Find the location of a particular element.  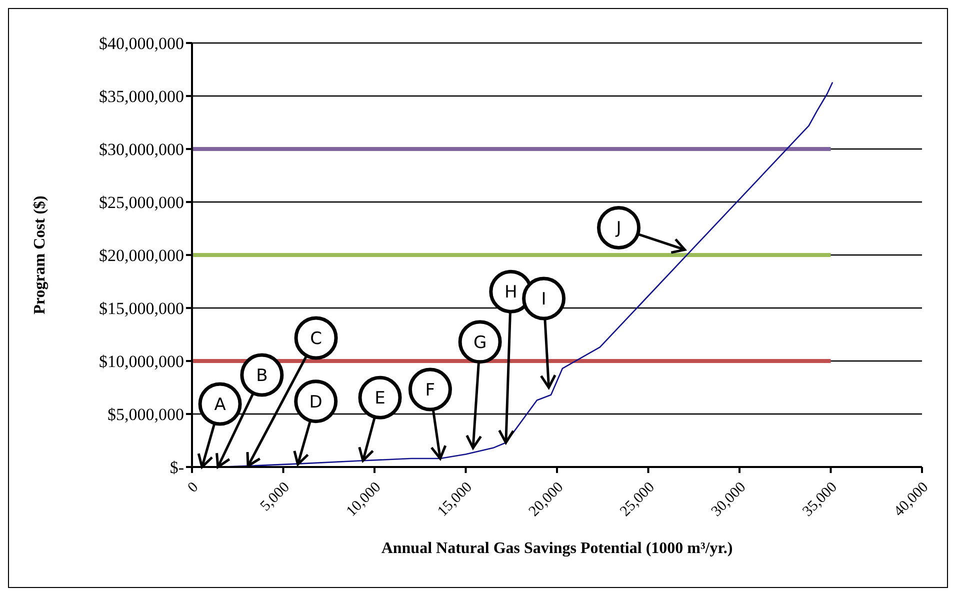

annotation: J is located at coordinates (618, 228).